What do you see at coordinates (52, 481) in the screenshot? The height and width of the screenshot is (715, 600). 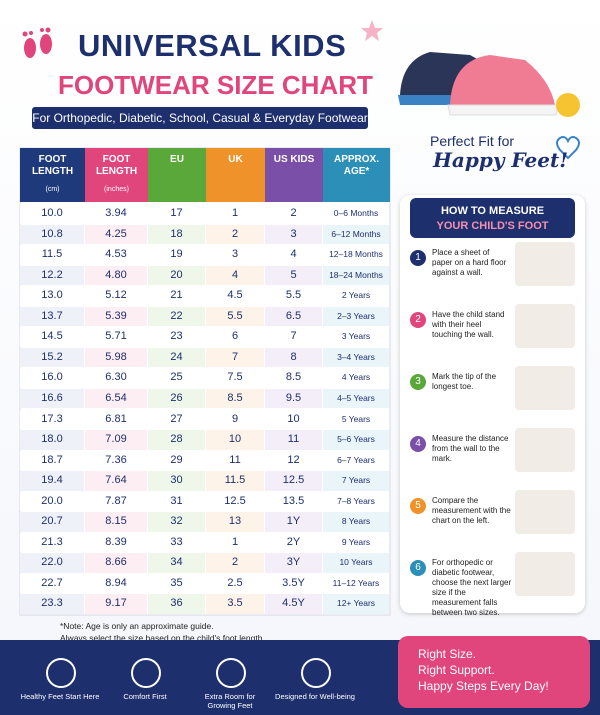 I see `table-cell: 19.4` at bounding box center [52, 481].